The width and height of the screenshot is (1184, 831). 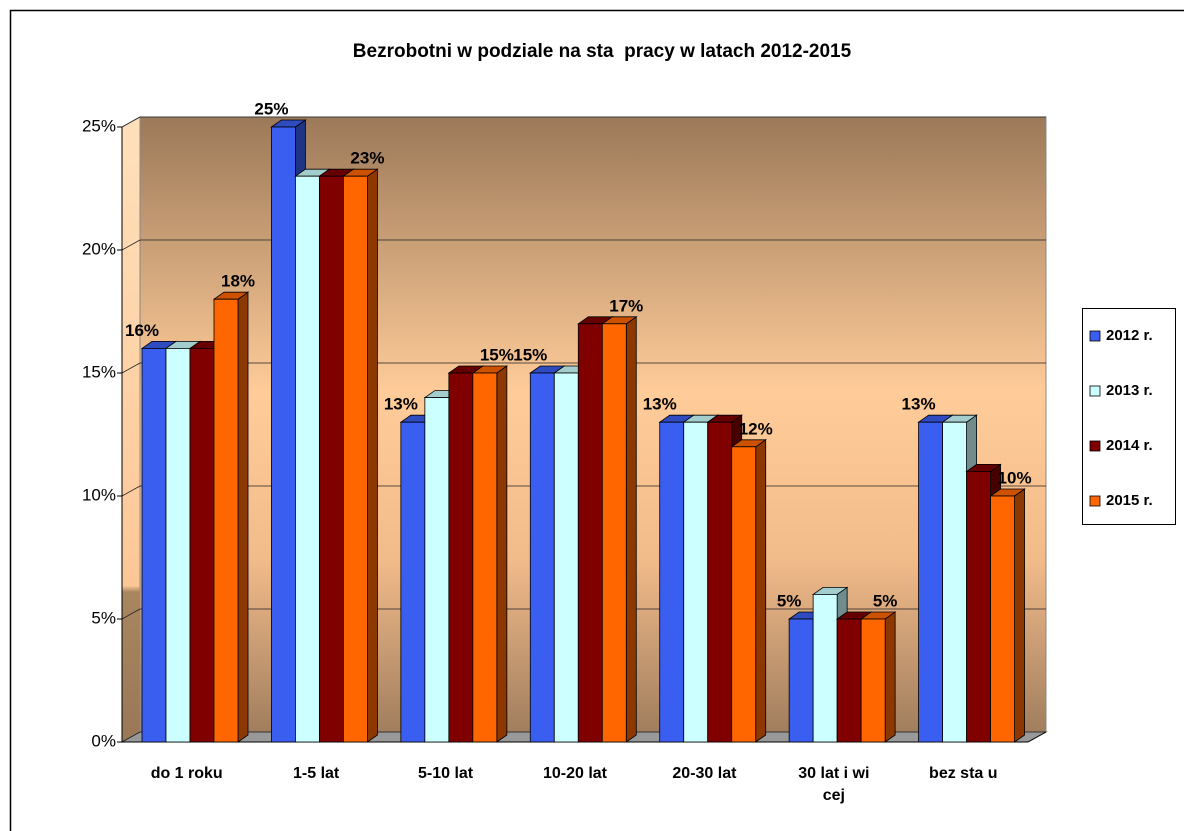 What do you see at coordinates (963, 773) in the screenshot?
I see `x-tick-label: bez sta u` at bounding box center [963, 773].